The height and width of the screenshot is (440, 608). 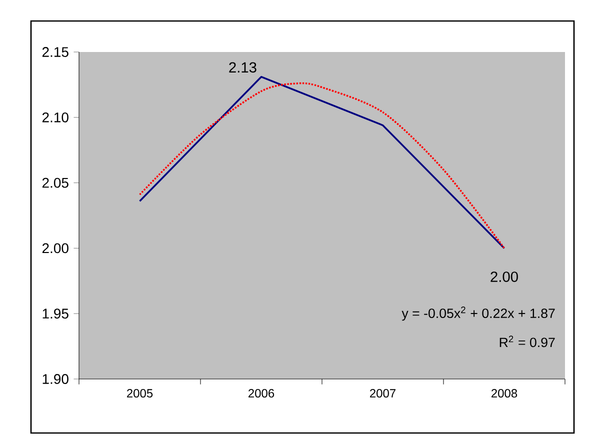 What do you see at coordinates (55, 248) in the screenshot?
I see `y-tick-label: 2.00` at bounding box center [55, 248].